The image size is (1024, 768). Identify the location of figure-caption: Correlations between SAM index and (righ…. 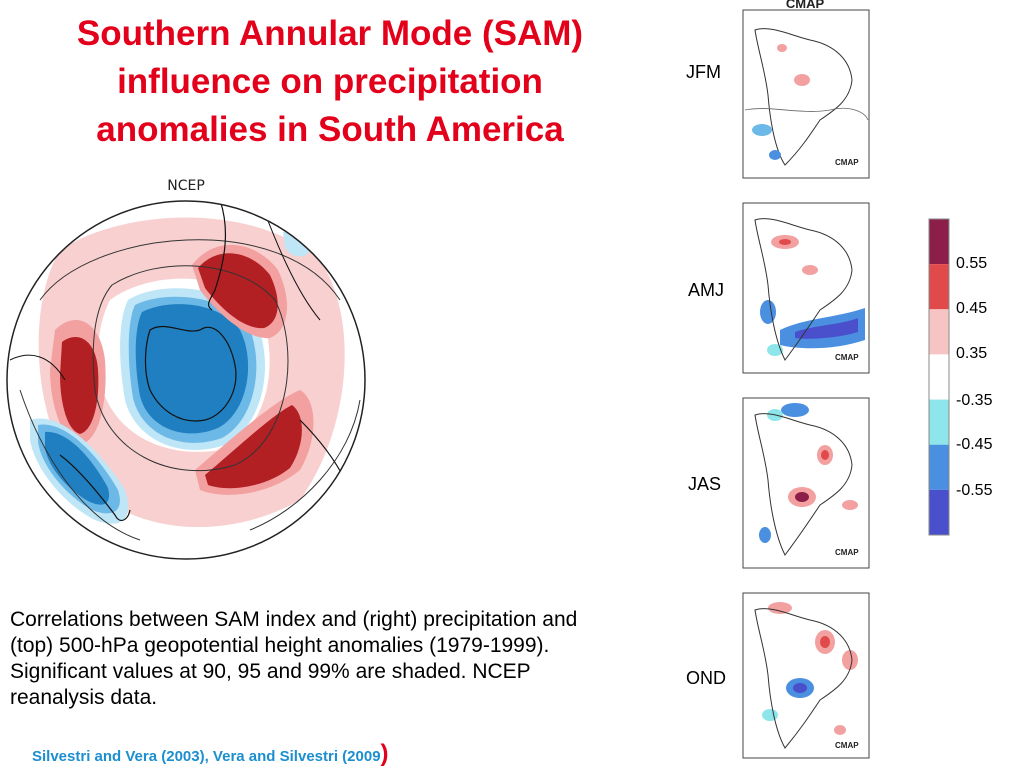
(294, 658).